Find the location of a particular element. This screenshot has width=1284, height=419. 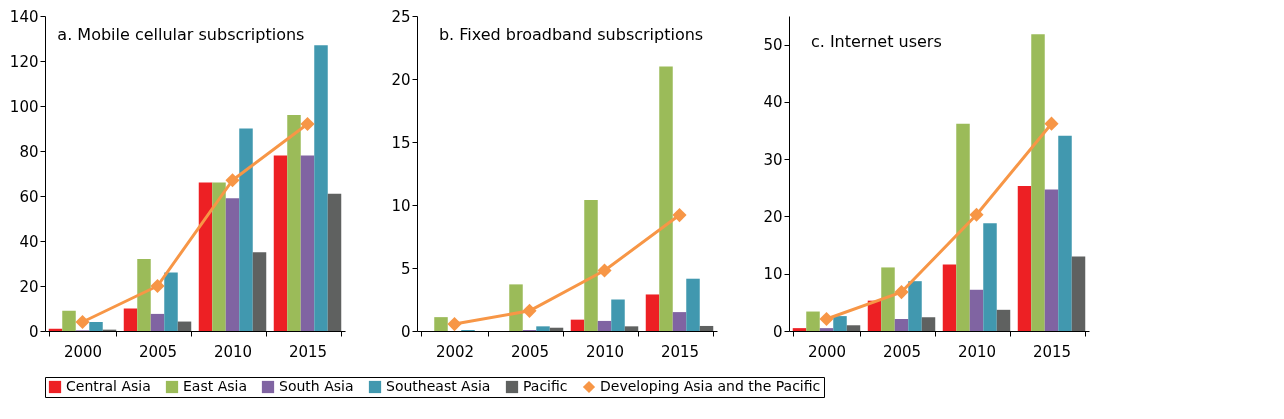

y-tick-label: 5 is located at coordinates (405, 268).